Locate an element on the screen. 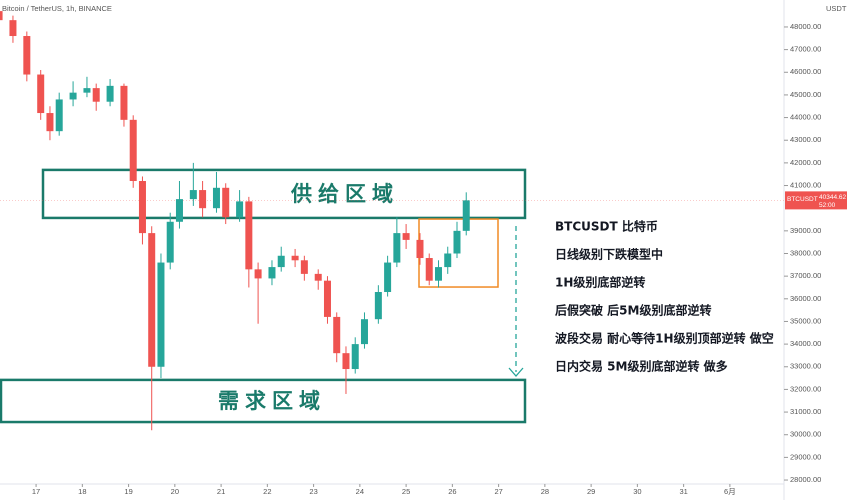  y-tick-label: 29000.00 is located at coordinates (805, 456).